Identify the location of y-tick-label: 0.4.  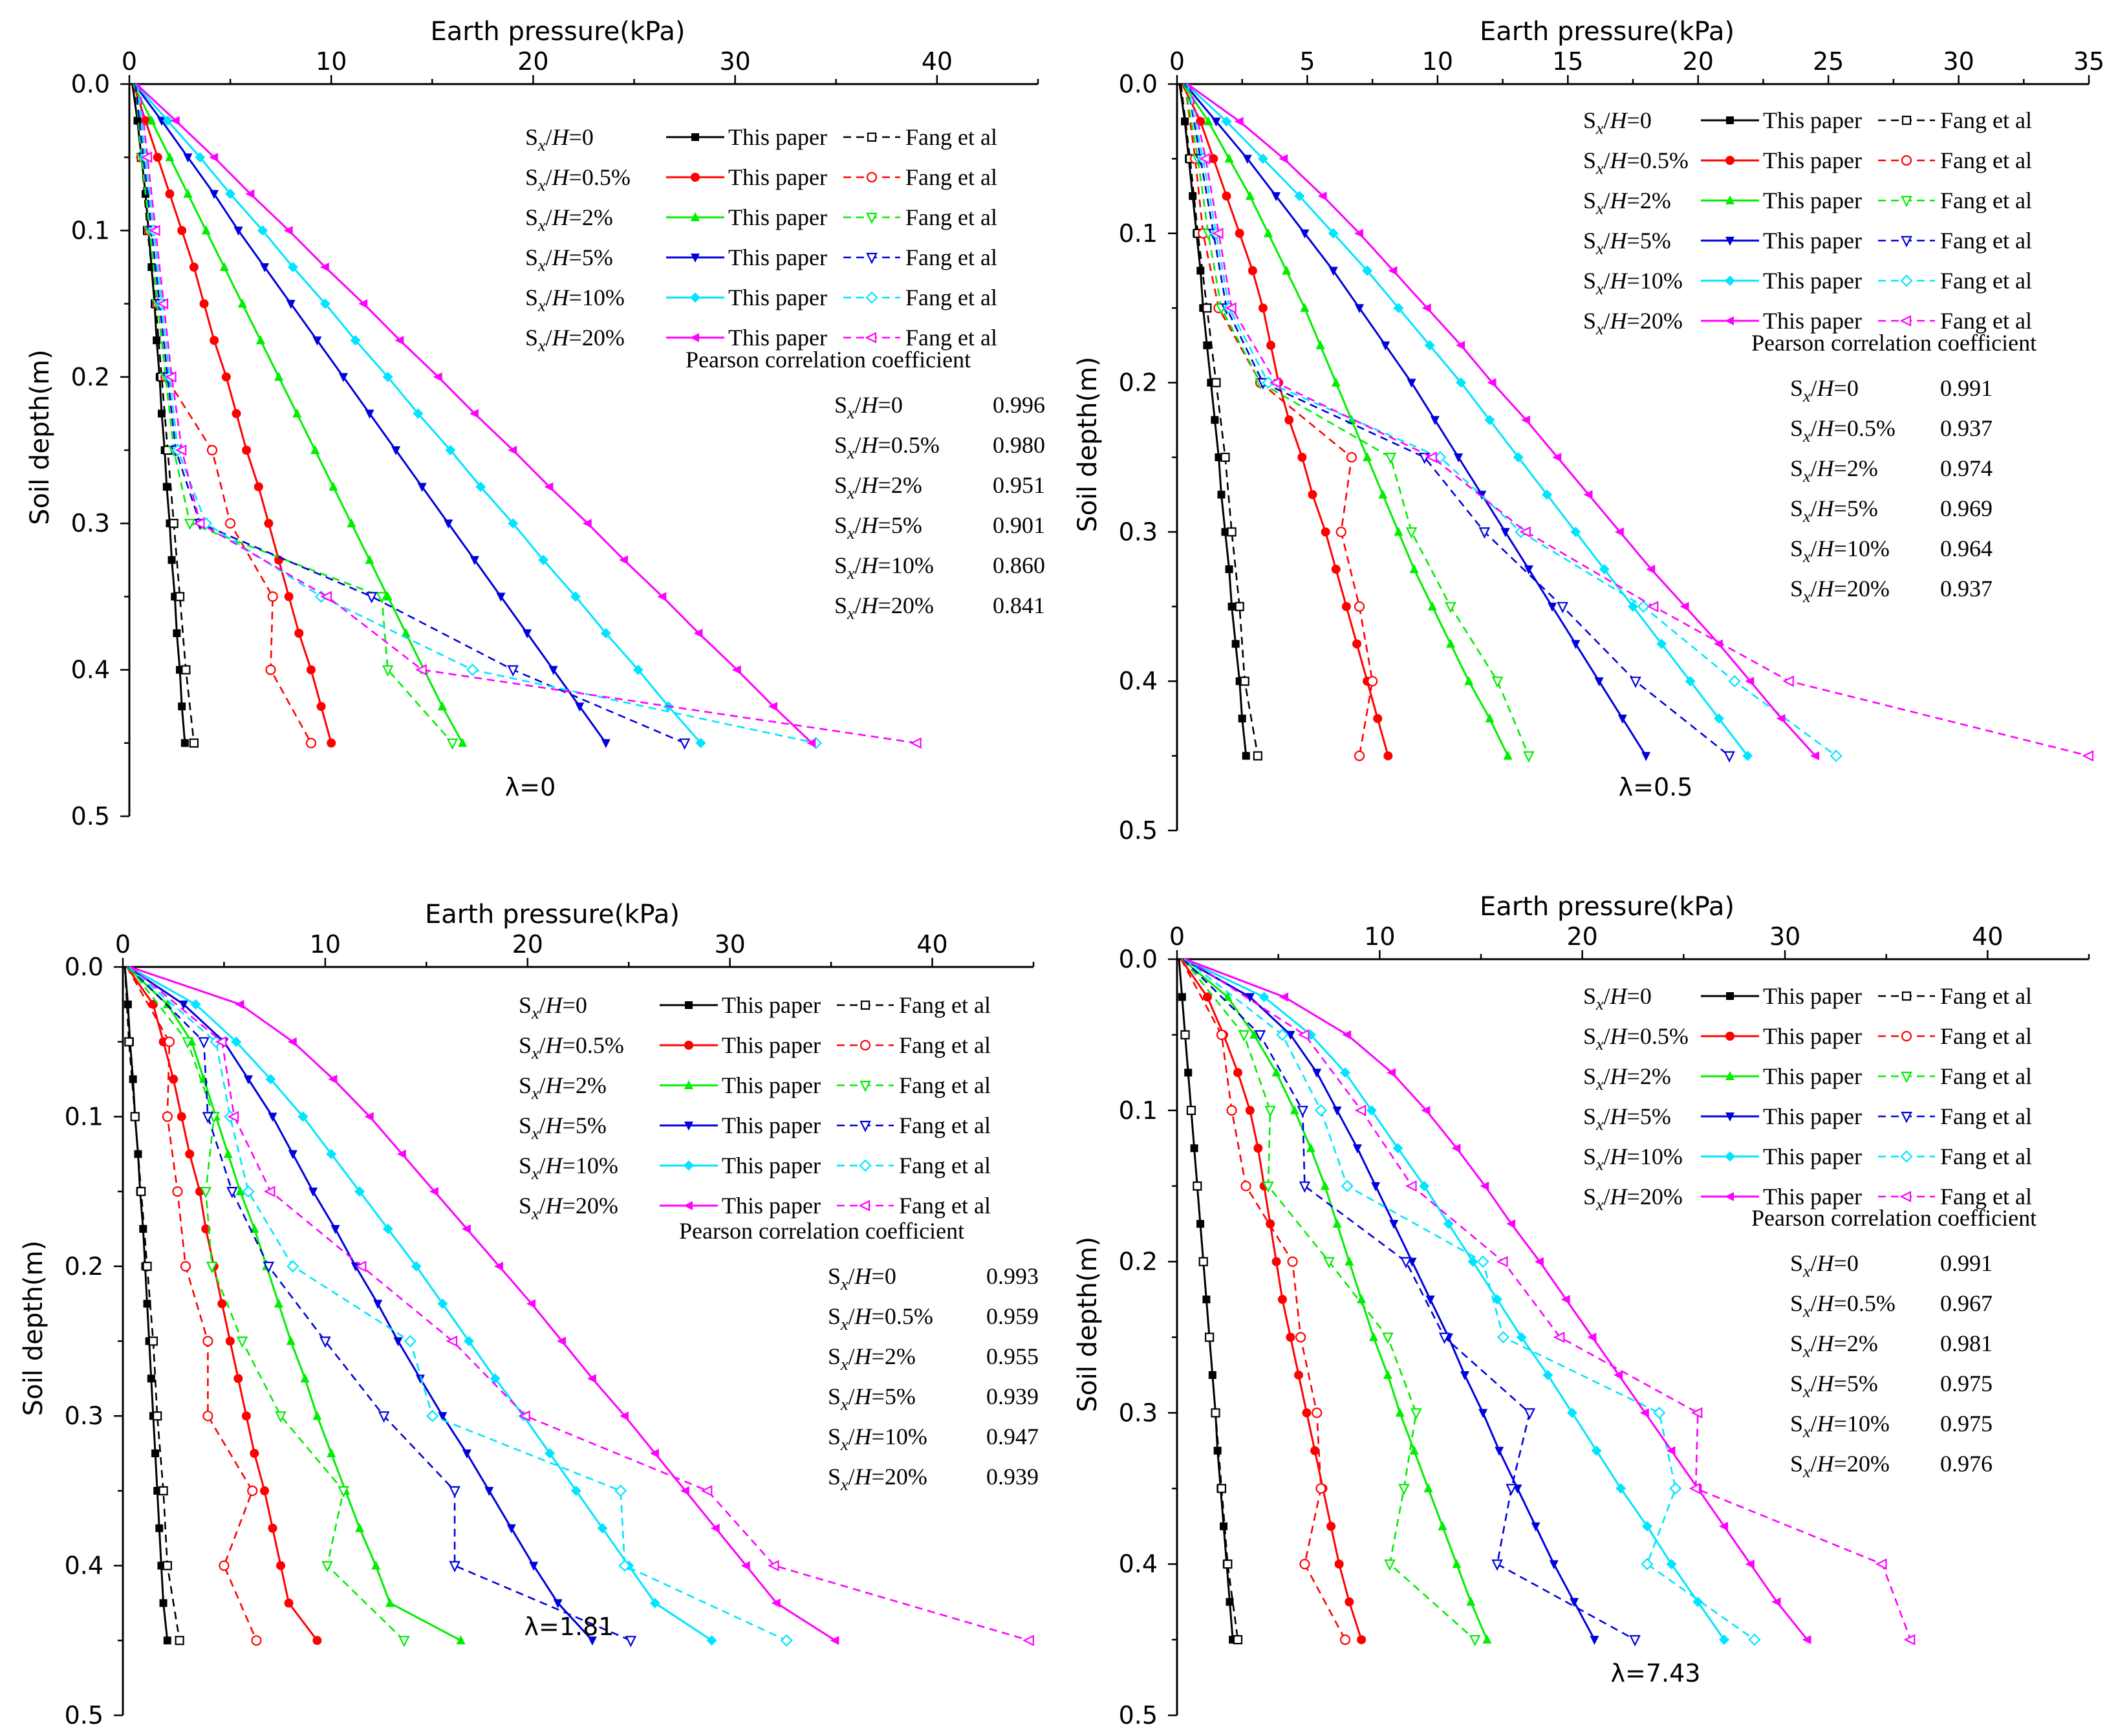
(1138, 681).